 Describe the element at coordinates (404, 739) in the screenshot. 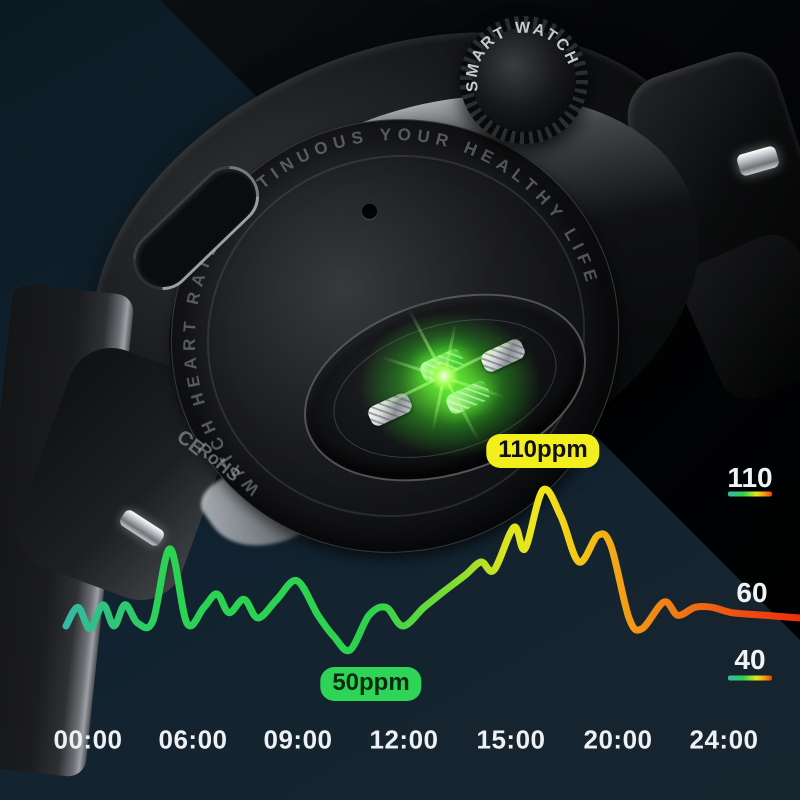

I see `x-tick-12:00: 12:00` at that location.